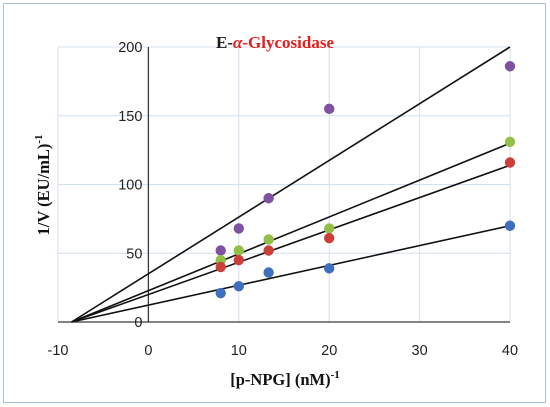  Describe the element at coordinates (335, 375) in the screenshot. I see `x-axis-title-sup: -1` at that location.